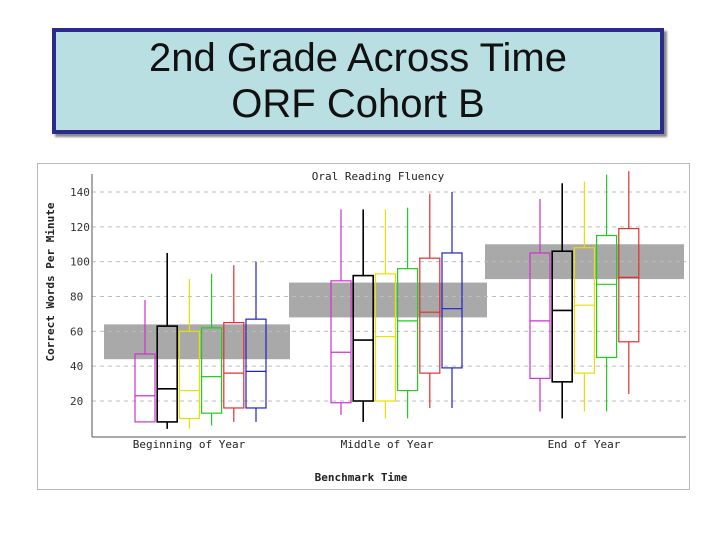  I want to click on title-line-1: 2nd Grade Across Time, so click(358, 58).